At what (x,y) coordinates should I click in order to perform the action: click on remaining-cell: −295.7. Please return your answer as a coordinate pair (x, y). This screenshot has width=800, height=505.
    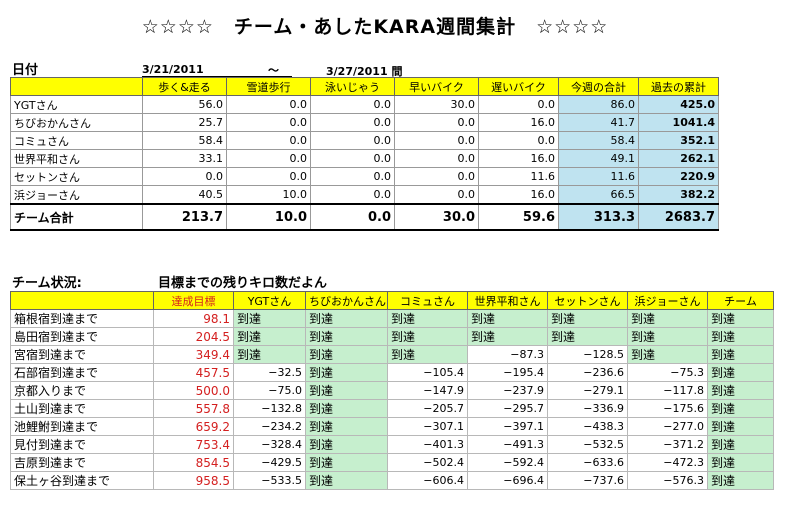
    Looking at the image, I should click on (507, 408).